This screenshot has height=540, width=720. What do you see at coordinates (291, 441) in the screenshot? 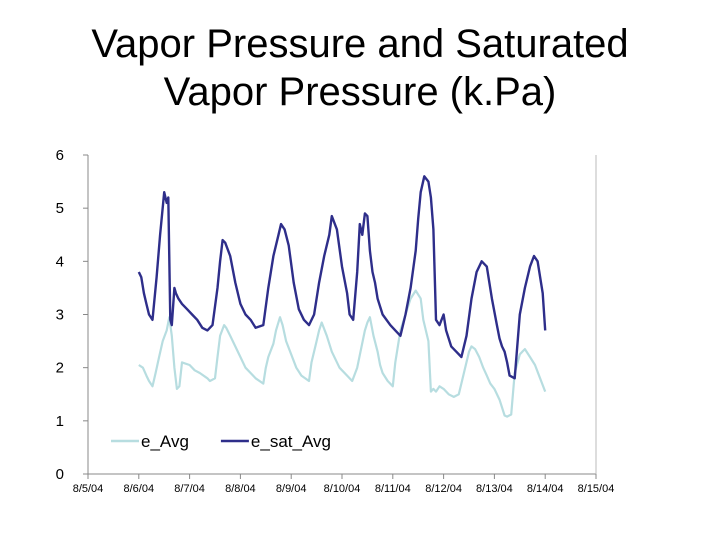
I see `legend-label-e-sat-avg: e_sat_Avg` at bounding box center [291, 441].